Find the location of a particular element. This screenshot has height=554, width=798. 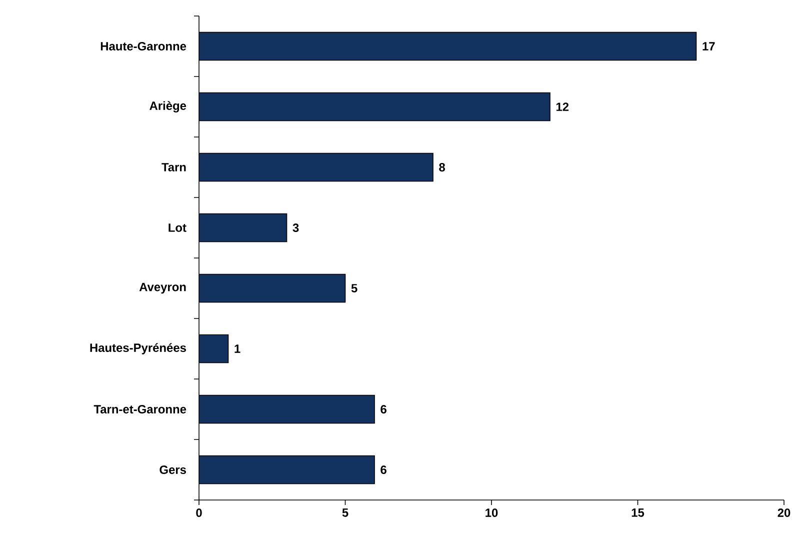

y-tick-label: Haute-Garonne is located at coordinates (143, 46).